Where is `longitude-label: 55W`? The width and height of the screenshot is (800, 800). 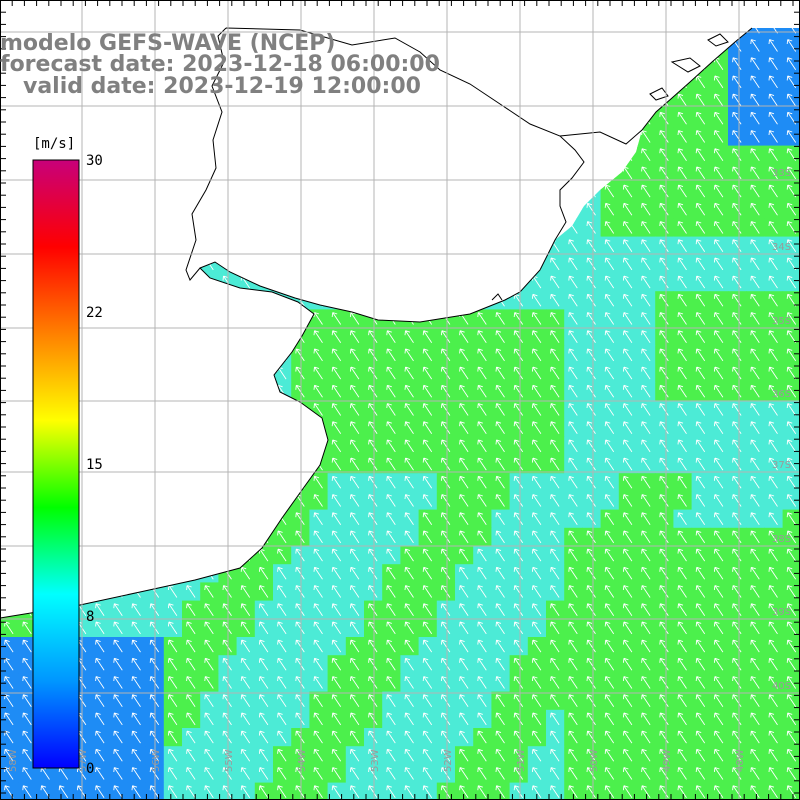 longitude-label: 55W is located at coordinates (229, 760).